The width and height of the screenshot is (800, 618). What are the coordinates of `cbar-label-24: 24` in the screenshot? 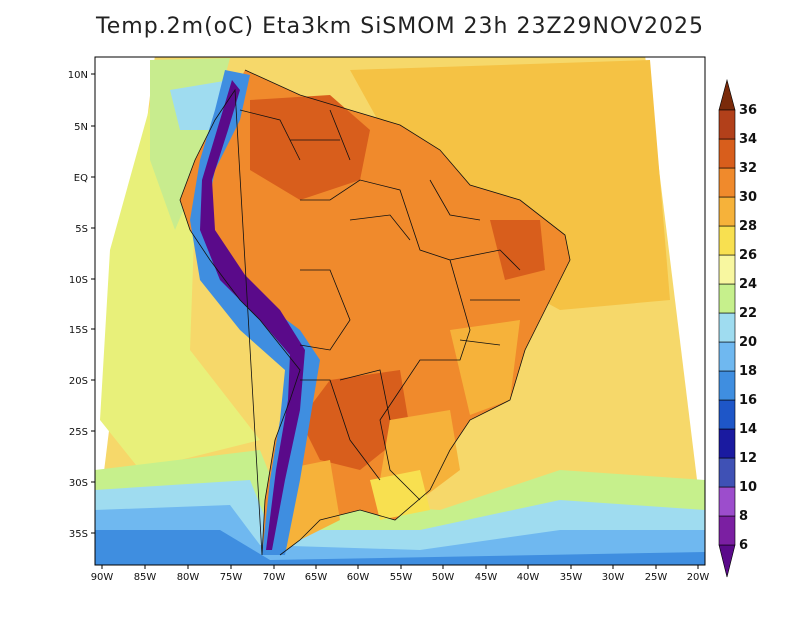 It's located at (748, 284).